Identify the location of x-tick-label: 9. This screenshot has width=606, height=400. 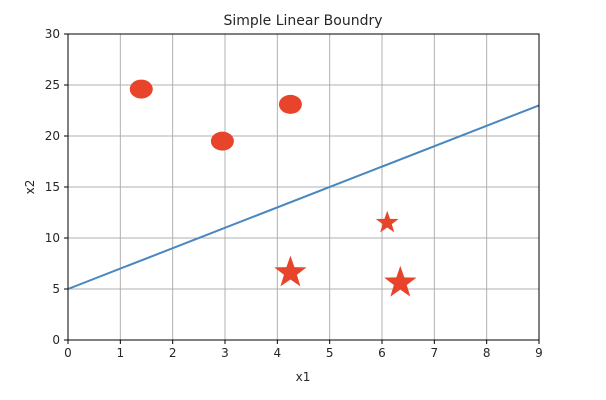
(539, 353).